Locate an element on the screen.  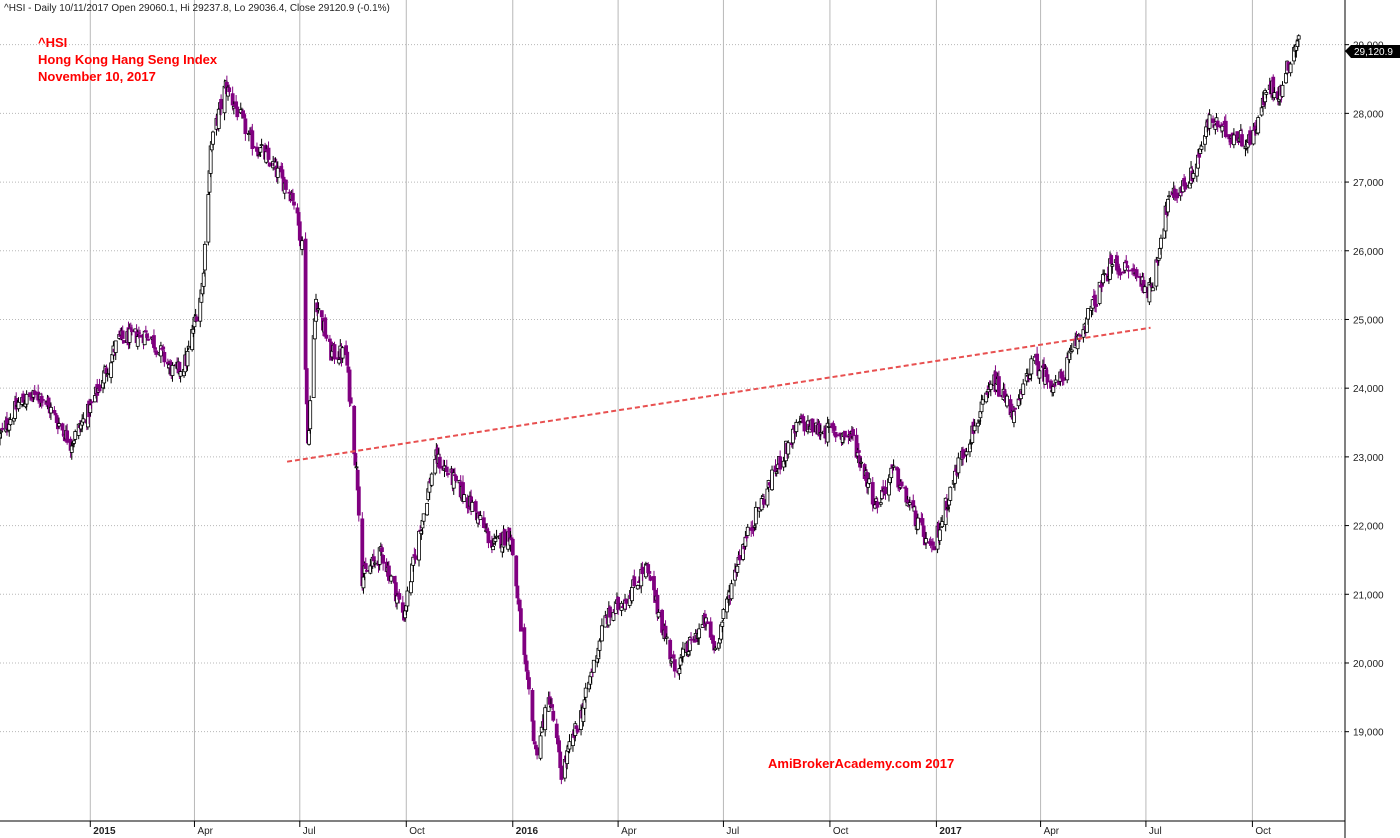
watermark: AmiBrokerAcademy.com 2017 is located at coordinates (861, 763).